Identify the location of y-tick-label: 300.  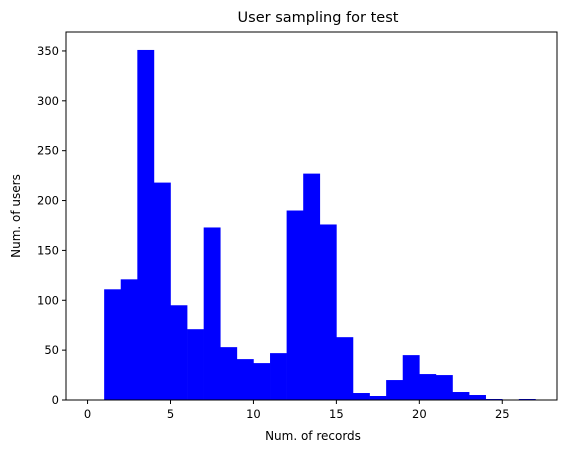
(48, 101).